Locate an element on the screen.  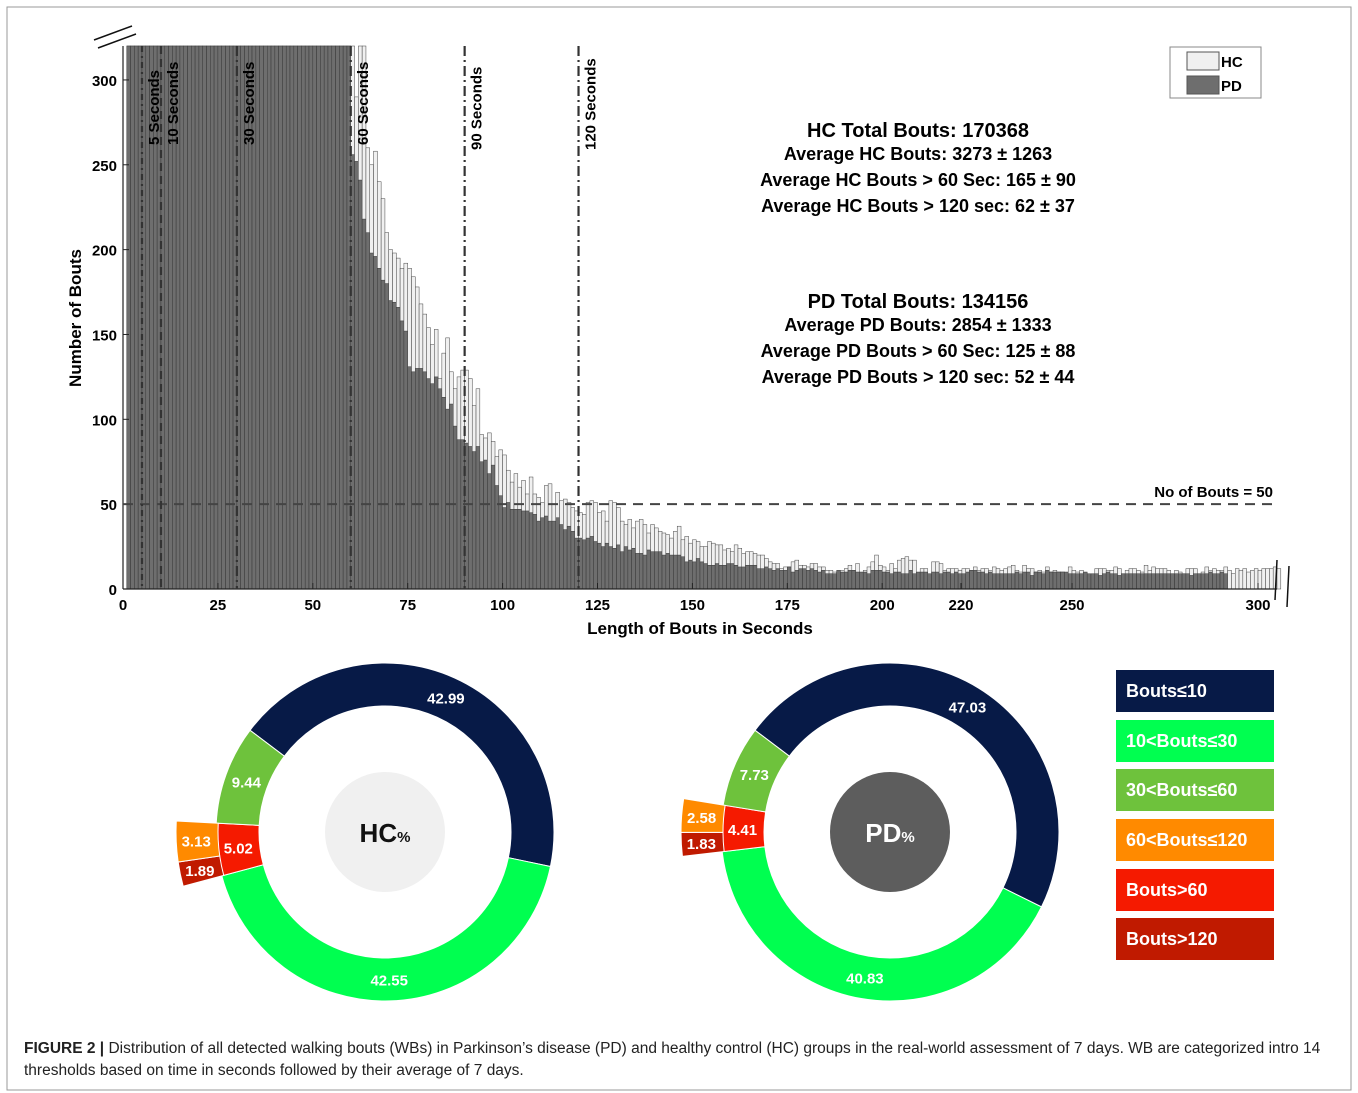
hc-donut-chart: 42.99 42.55 5.02 9.44 1.89 3.13 HC% is located at coordinates (365, 832).